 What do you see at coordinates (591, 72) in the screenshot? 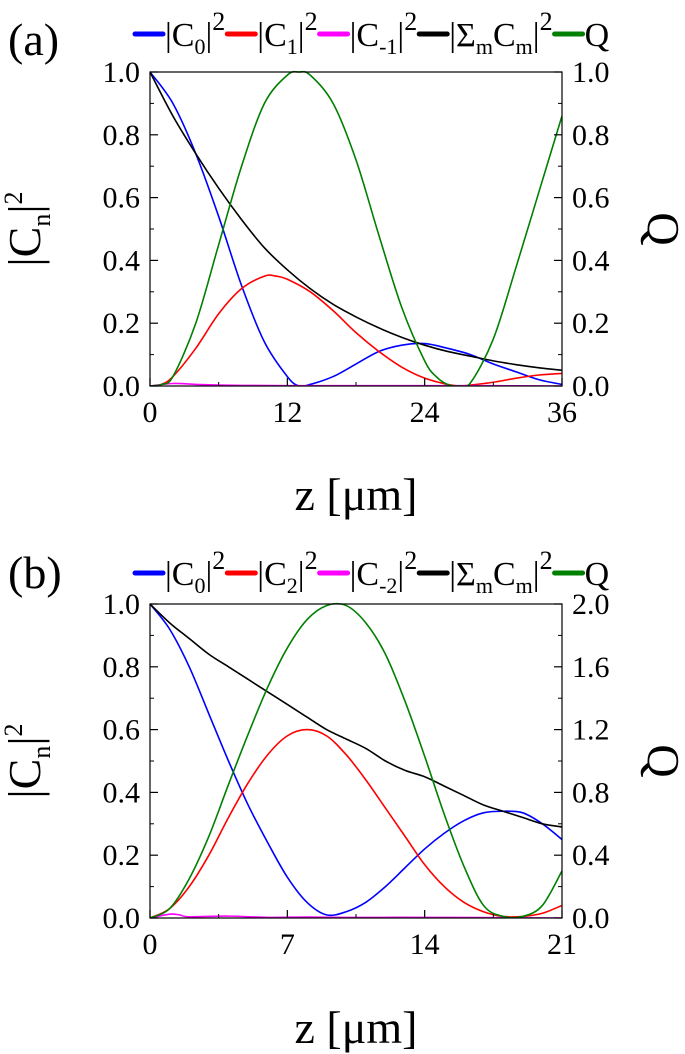
I see `y2-tick-label: 1.0` at bounding box center [591, 72].